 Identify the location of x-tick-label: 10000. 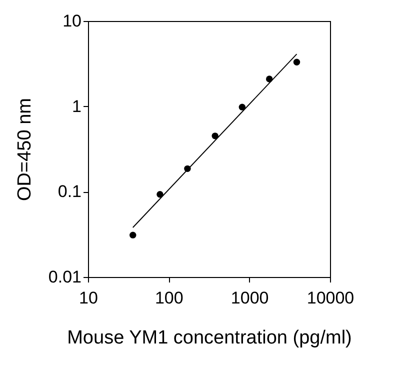
(330, 298).